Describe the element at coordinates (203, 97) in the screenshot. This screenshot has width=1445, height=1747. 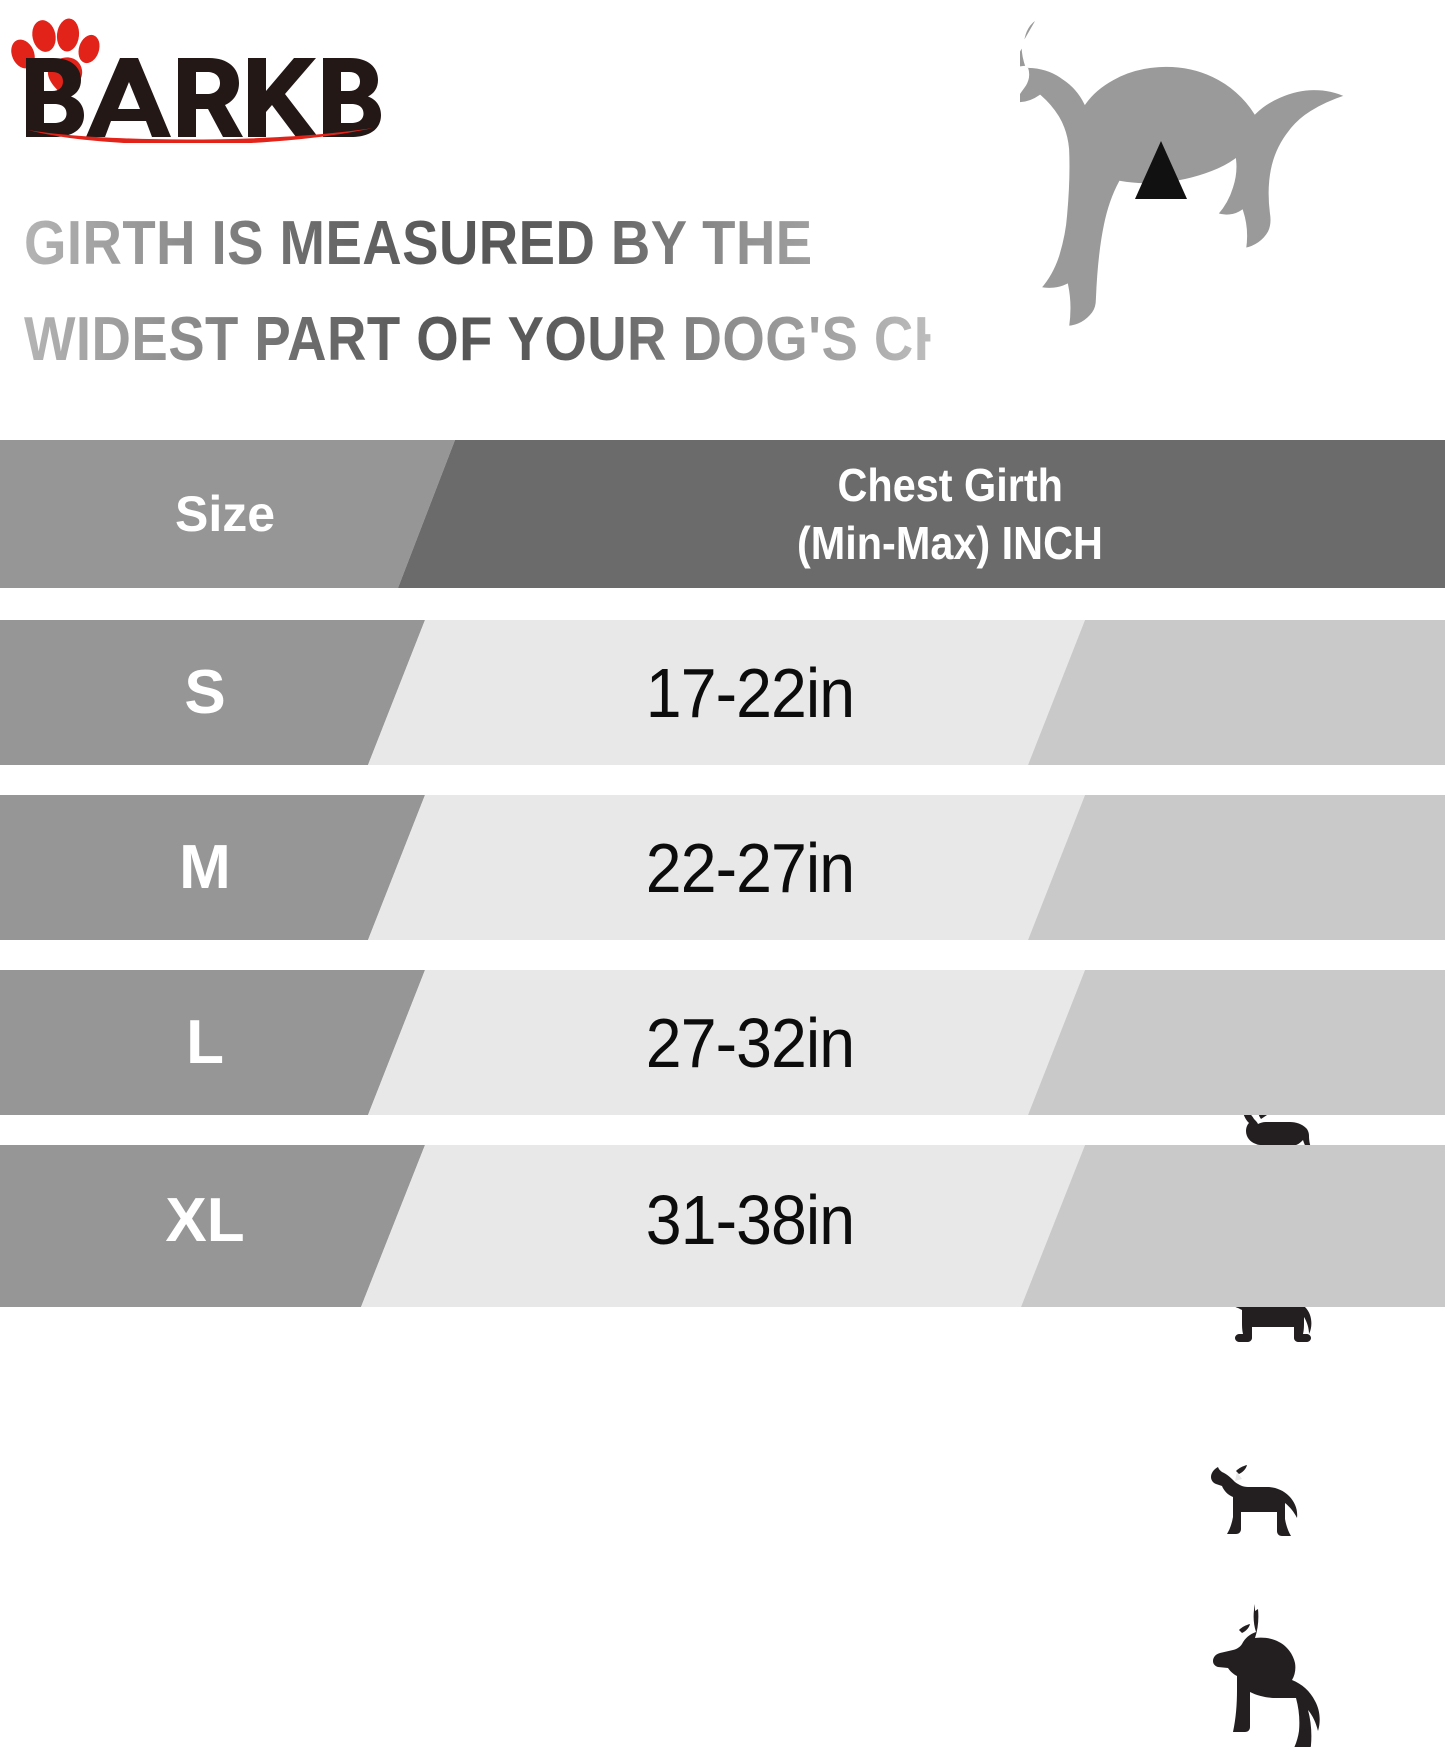
I see `brand-wordmark` at that location.